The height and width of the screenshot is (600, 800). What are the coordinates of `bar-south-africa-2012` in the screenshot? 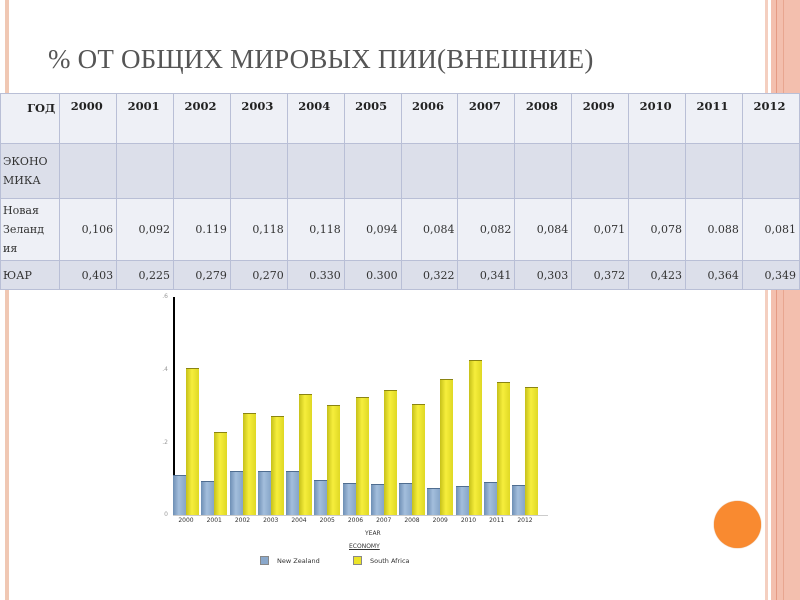 It's located at (531, 451).